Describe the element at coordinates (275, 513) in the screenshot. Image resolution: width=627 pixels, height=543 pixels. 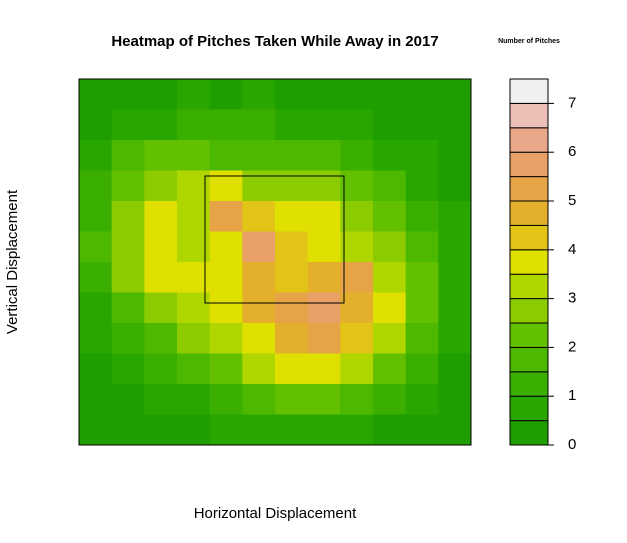
I see `x-axis-label: Horizontal Displacement` at that location.